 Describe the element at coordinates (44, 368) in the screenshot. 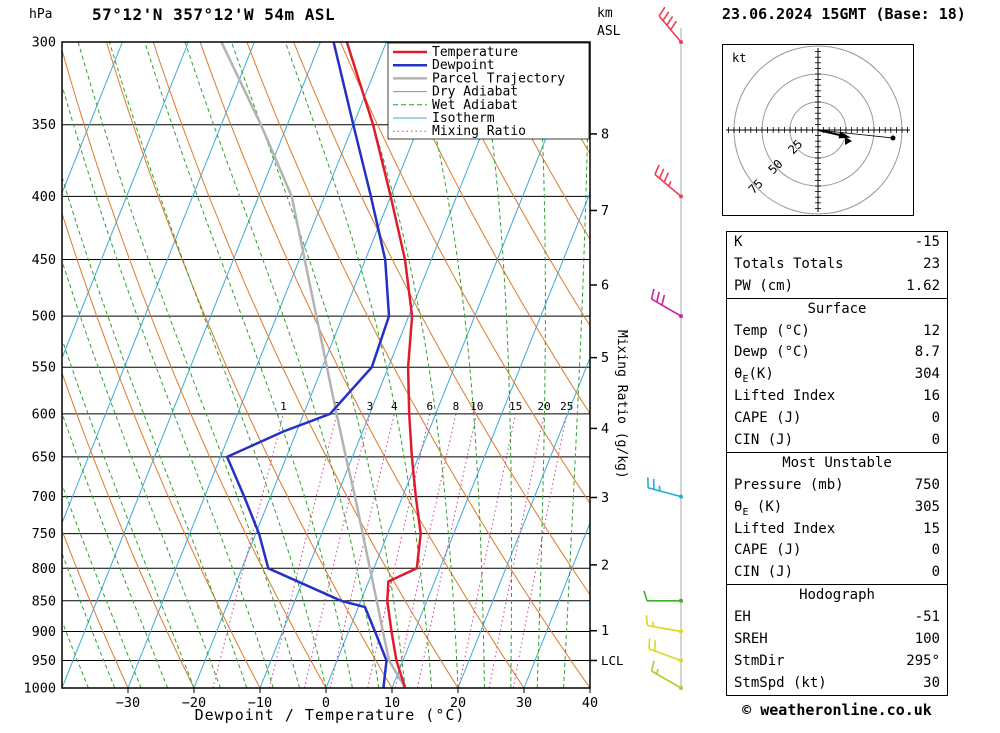

I see `svg-text: 550` at that location.